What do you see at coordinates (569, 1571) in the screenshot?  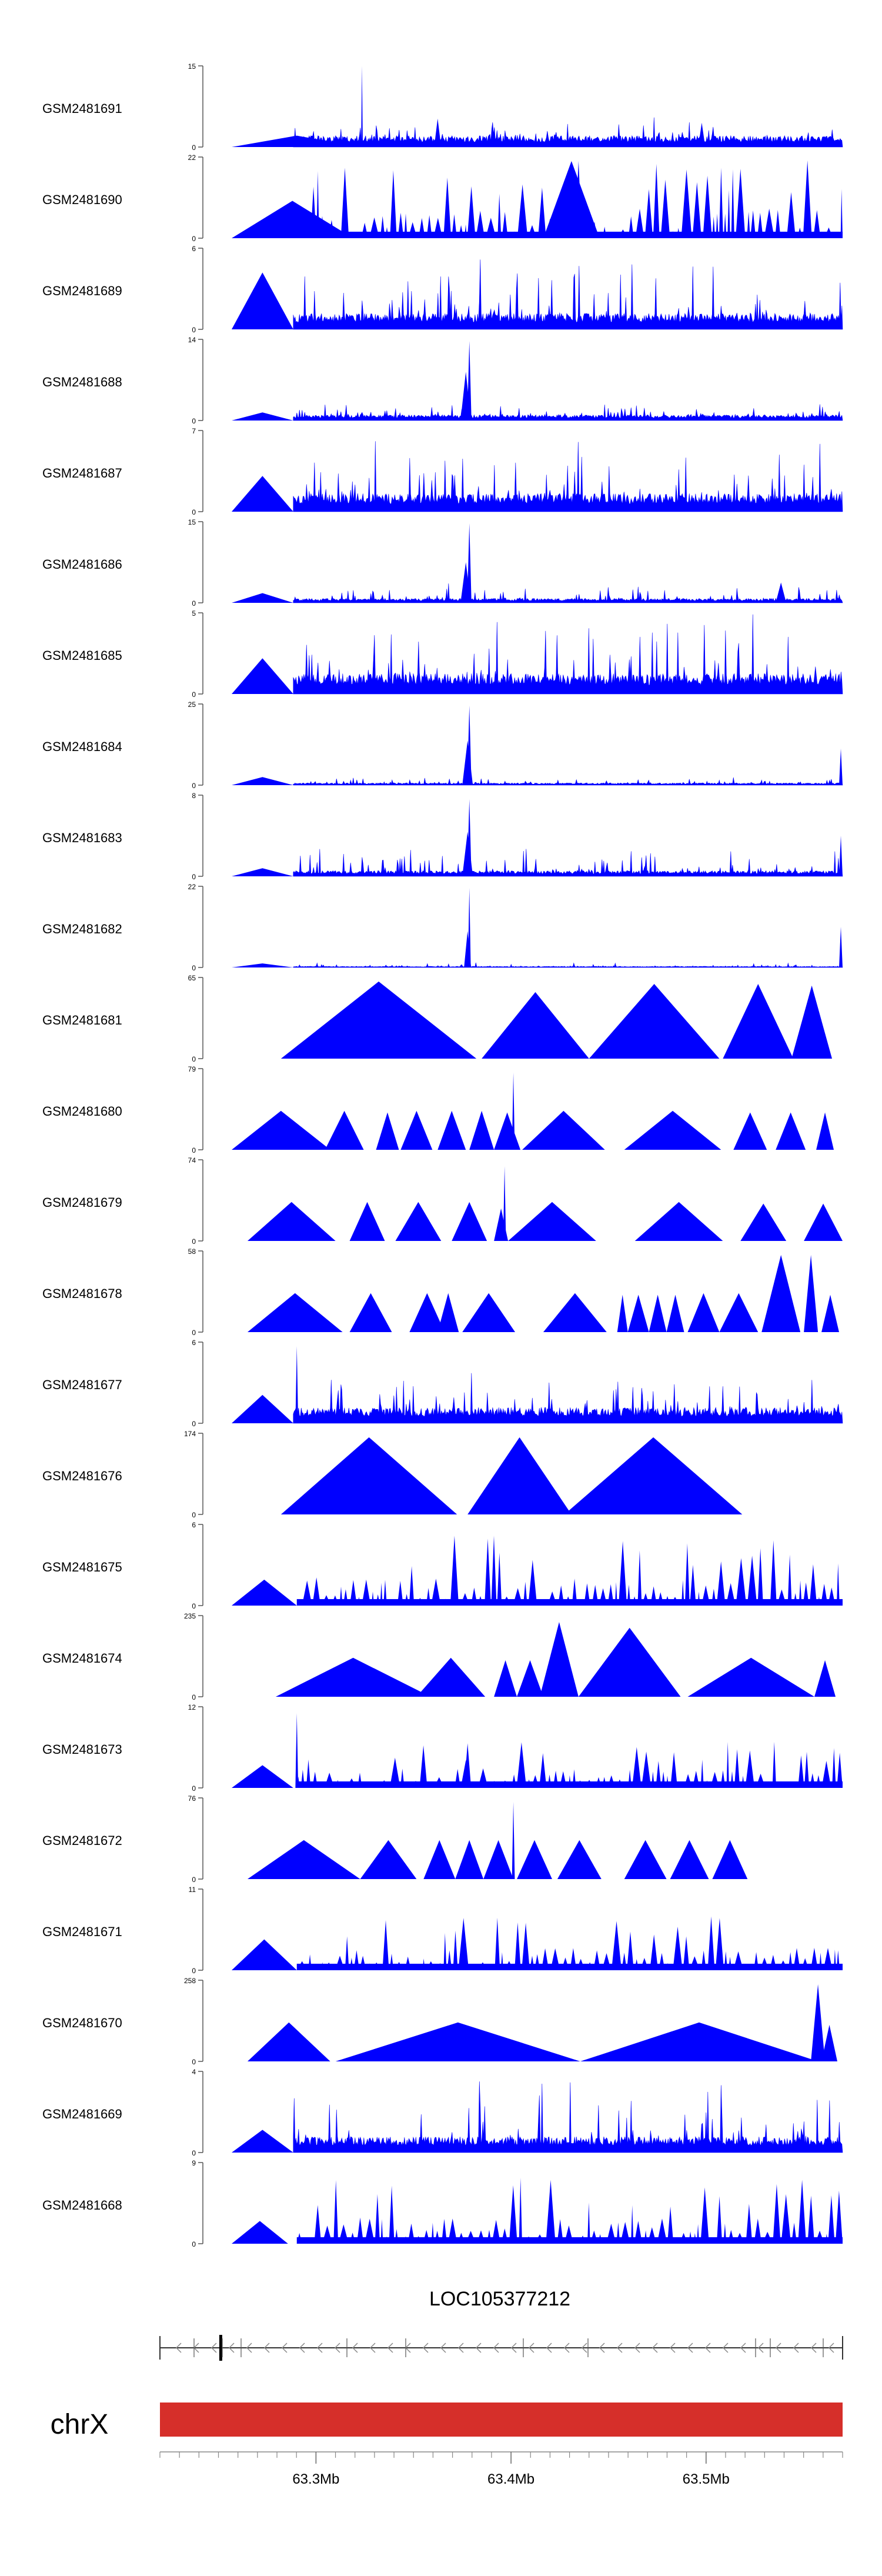 I see `coverage-spikes` at bounding box center [569, 1571].